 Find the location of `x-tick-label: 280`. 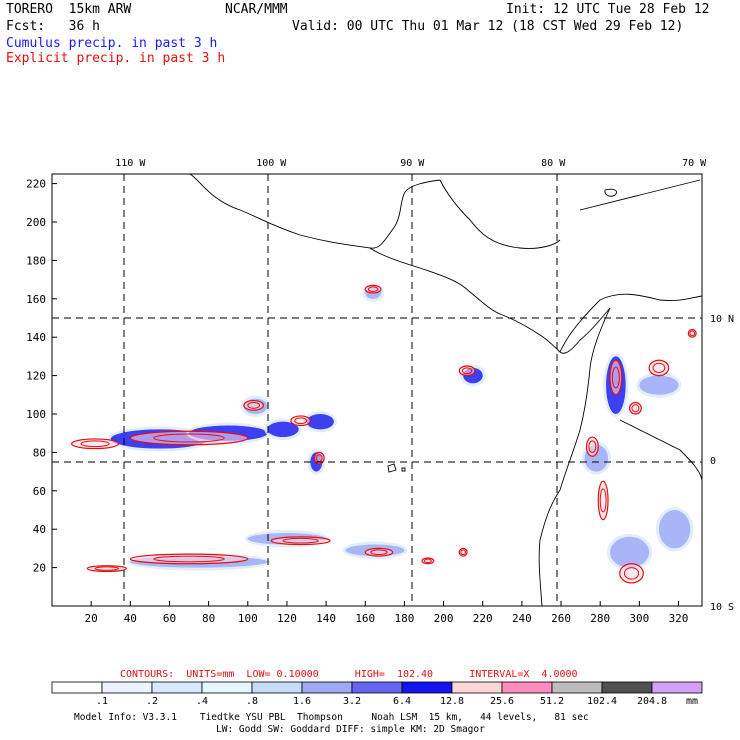

x-tick-label: 280 is located at coordinates (600, 618).